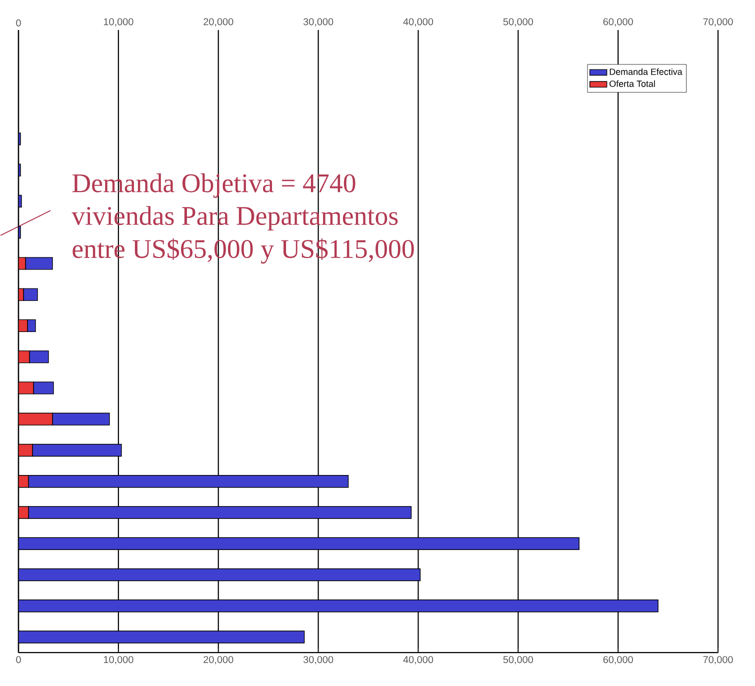 This screenshot has width=755, height=686. I want to click on legend-label: Demanda Efectiva, so click(646, 72).